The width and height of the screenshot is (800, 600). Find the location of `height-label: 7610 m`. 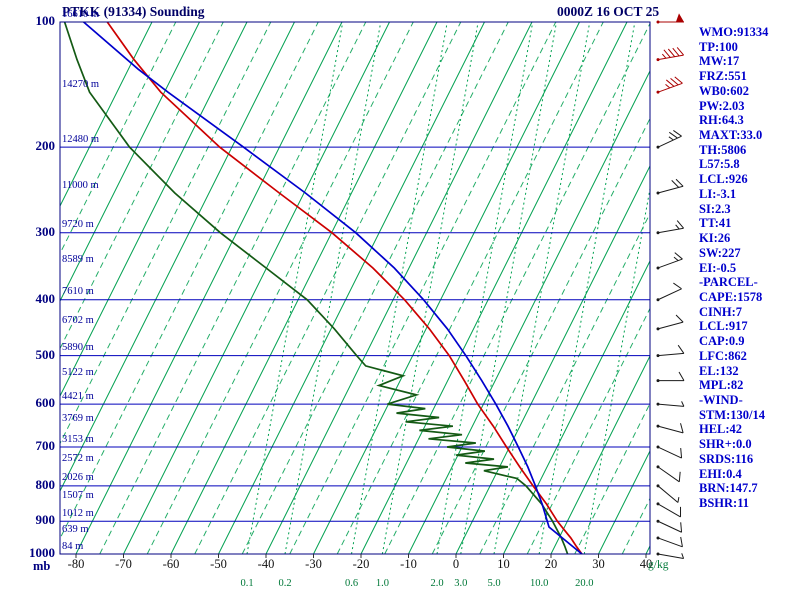

height-label: 7610 m is located at coordinates (78, 292).